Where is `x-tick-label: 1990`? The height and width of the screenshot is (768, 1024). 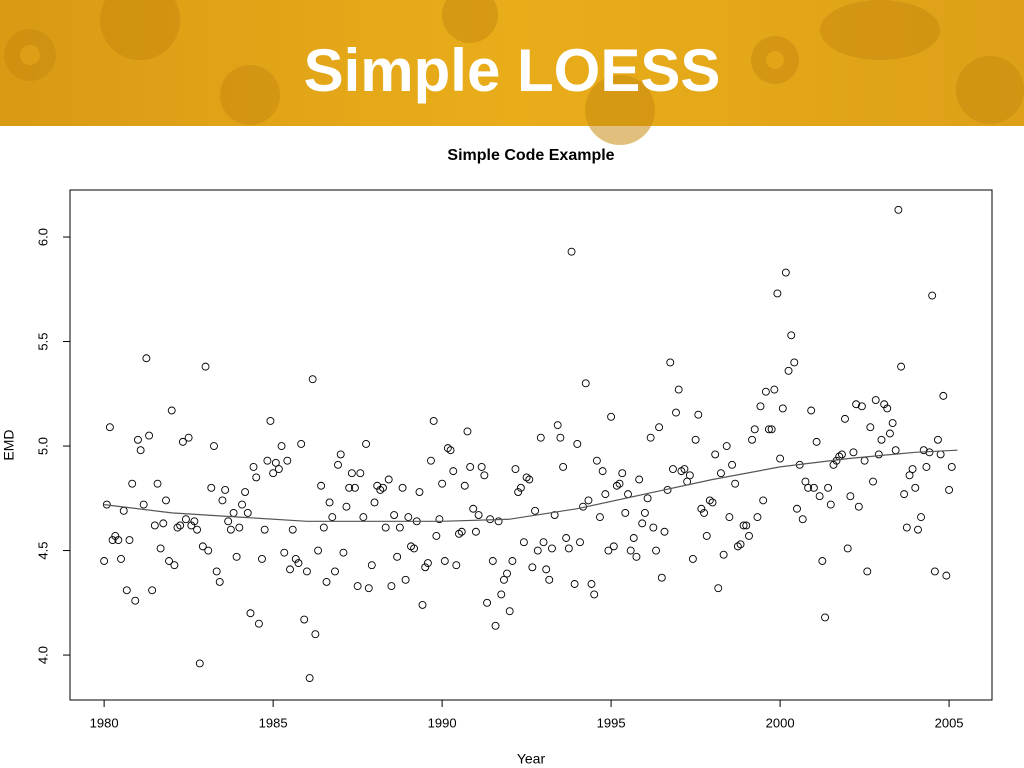 x-tick-label: 1990 is located at coordinates (442, 722).